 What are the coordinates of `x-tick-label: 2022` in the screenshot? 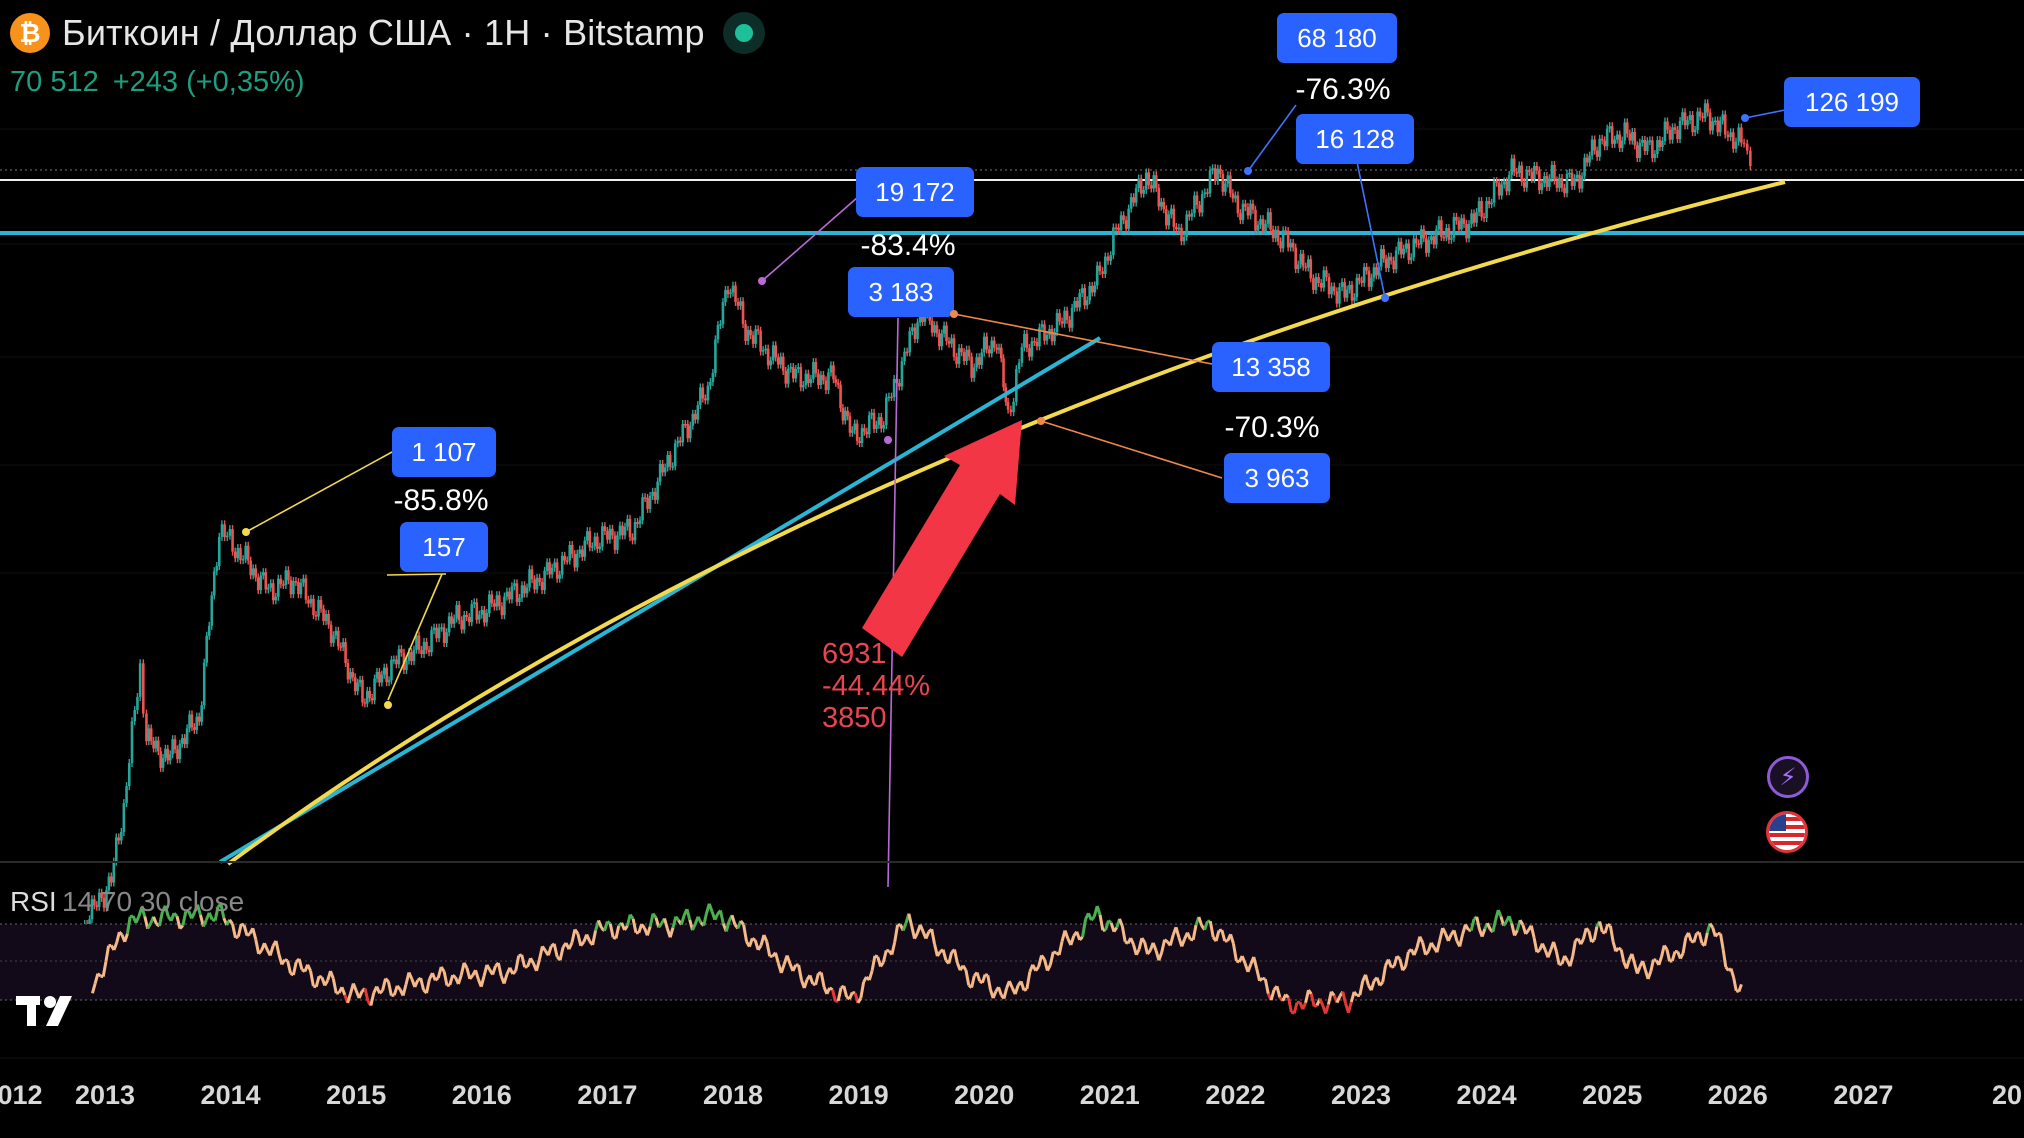 It's located at (1235, 1095).